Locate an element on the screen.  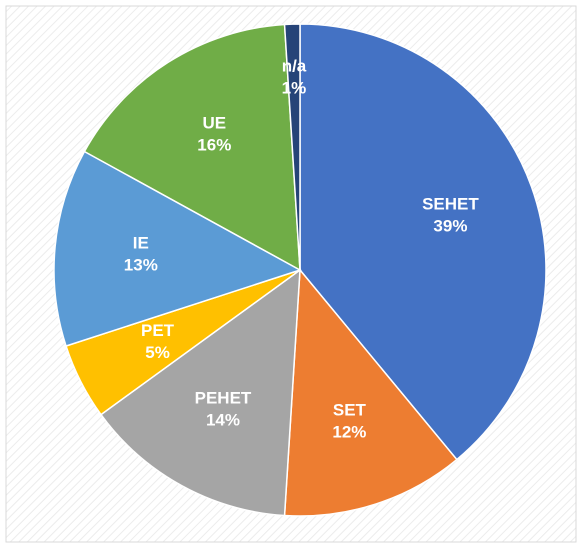
slice-category-label: SEHET is located at coordinates (450, 203).